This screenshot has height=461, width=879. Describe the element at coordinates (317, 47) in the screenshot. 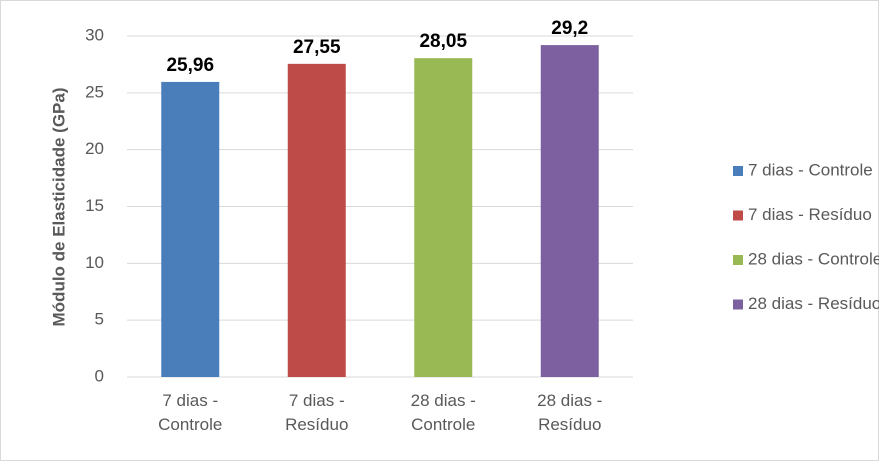

I see `value-label: 27,55` at that location.